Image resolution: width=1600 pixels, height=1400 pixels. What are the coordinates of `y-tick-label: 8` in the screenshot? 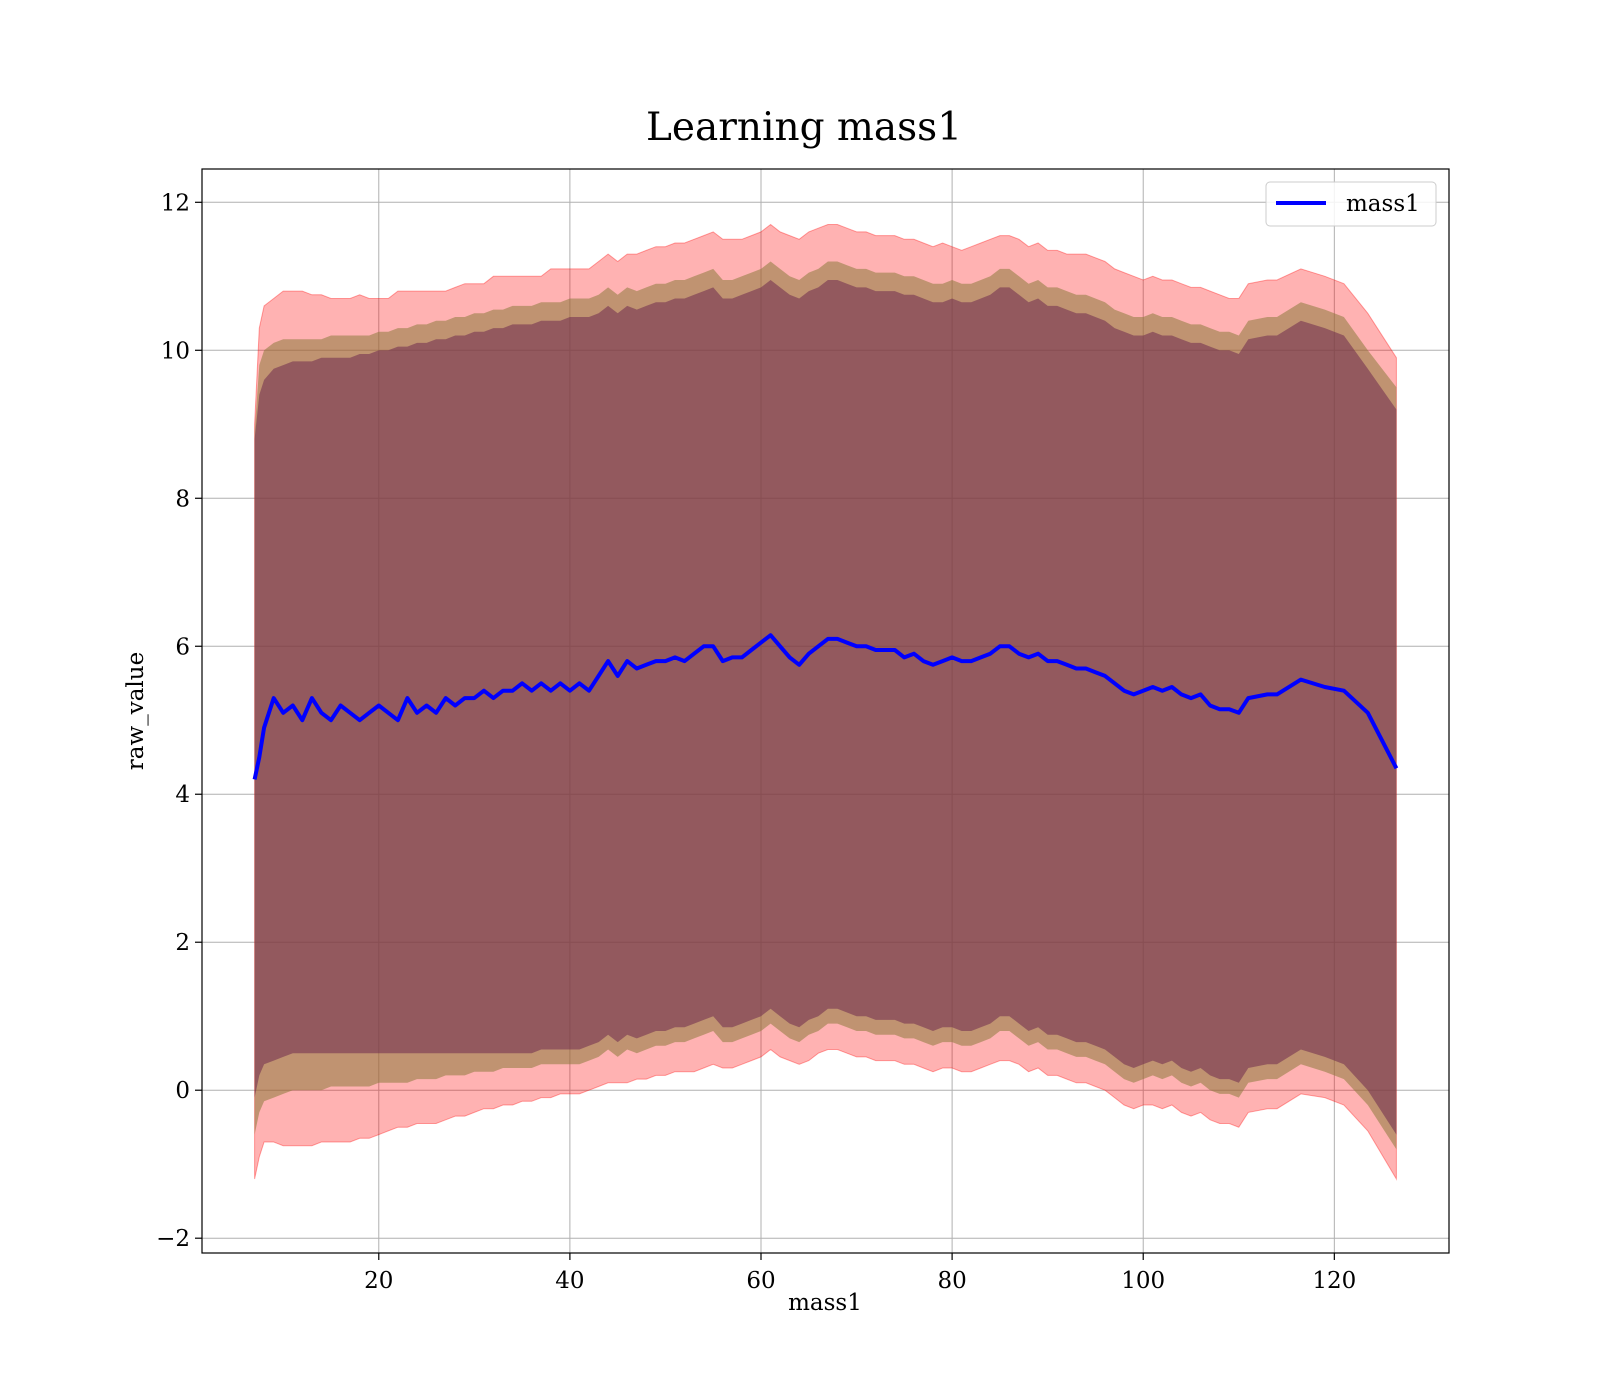 It's located at (182, 499).